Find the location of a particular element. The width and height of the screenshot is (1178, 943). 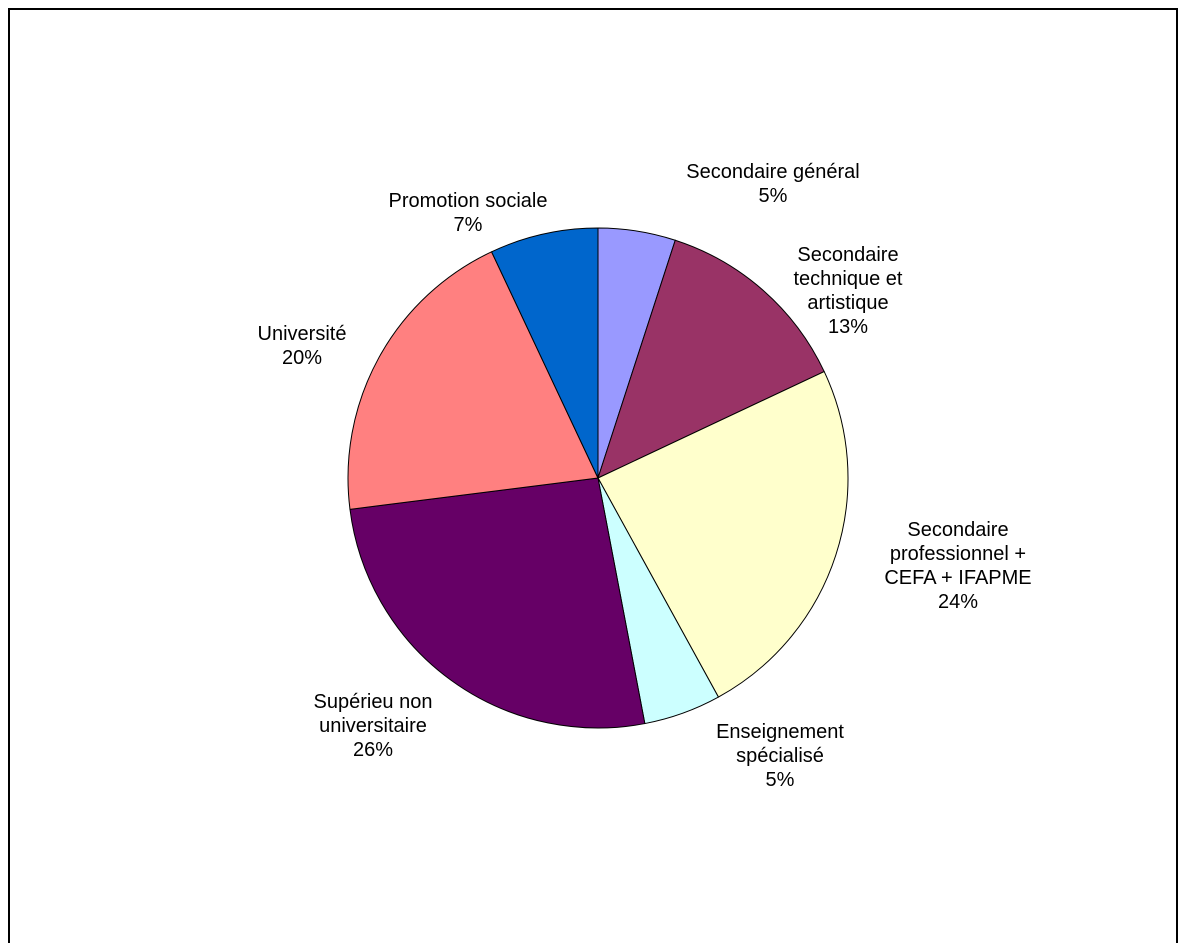

slice-name-line: Supérieu non is located at coordinates (373, 702).